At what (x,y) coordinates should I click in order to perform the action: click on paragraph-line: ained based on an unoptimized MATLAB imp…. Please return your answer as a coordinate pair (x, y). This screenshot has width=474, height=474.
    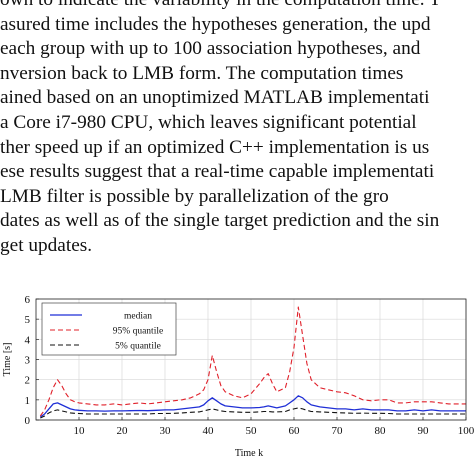
    Looking at the image, I should click on (215, 98).